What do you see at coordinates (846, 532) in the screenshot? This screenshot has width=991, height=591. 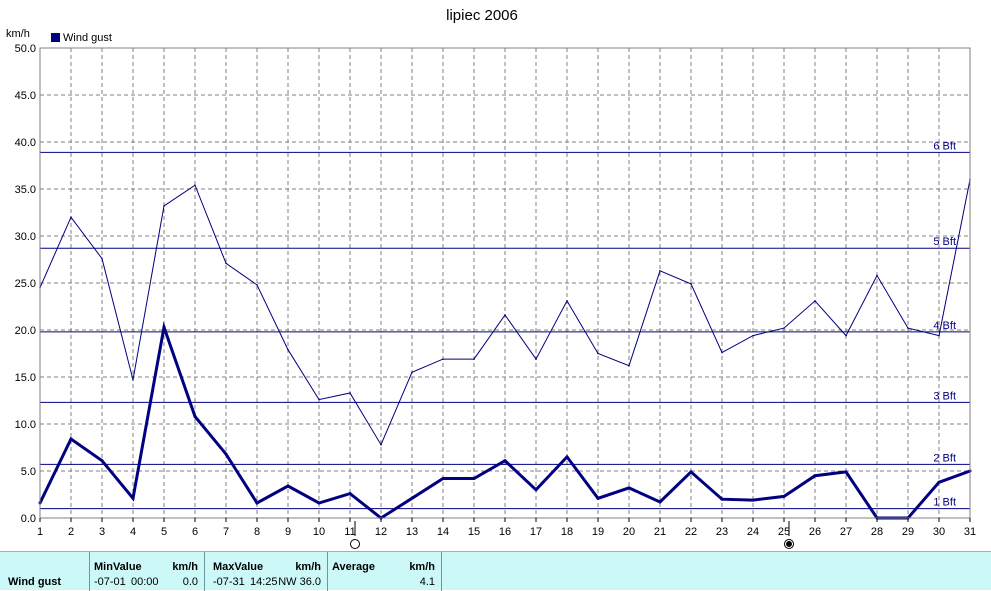 I see `x-tick-label: 27` at bounding box center [846, 532].